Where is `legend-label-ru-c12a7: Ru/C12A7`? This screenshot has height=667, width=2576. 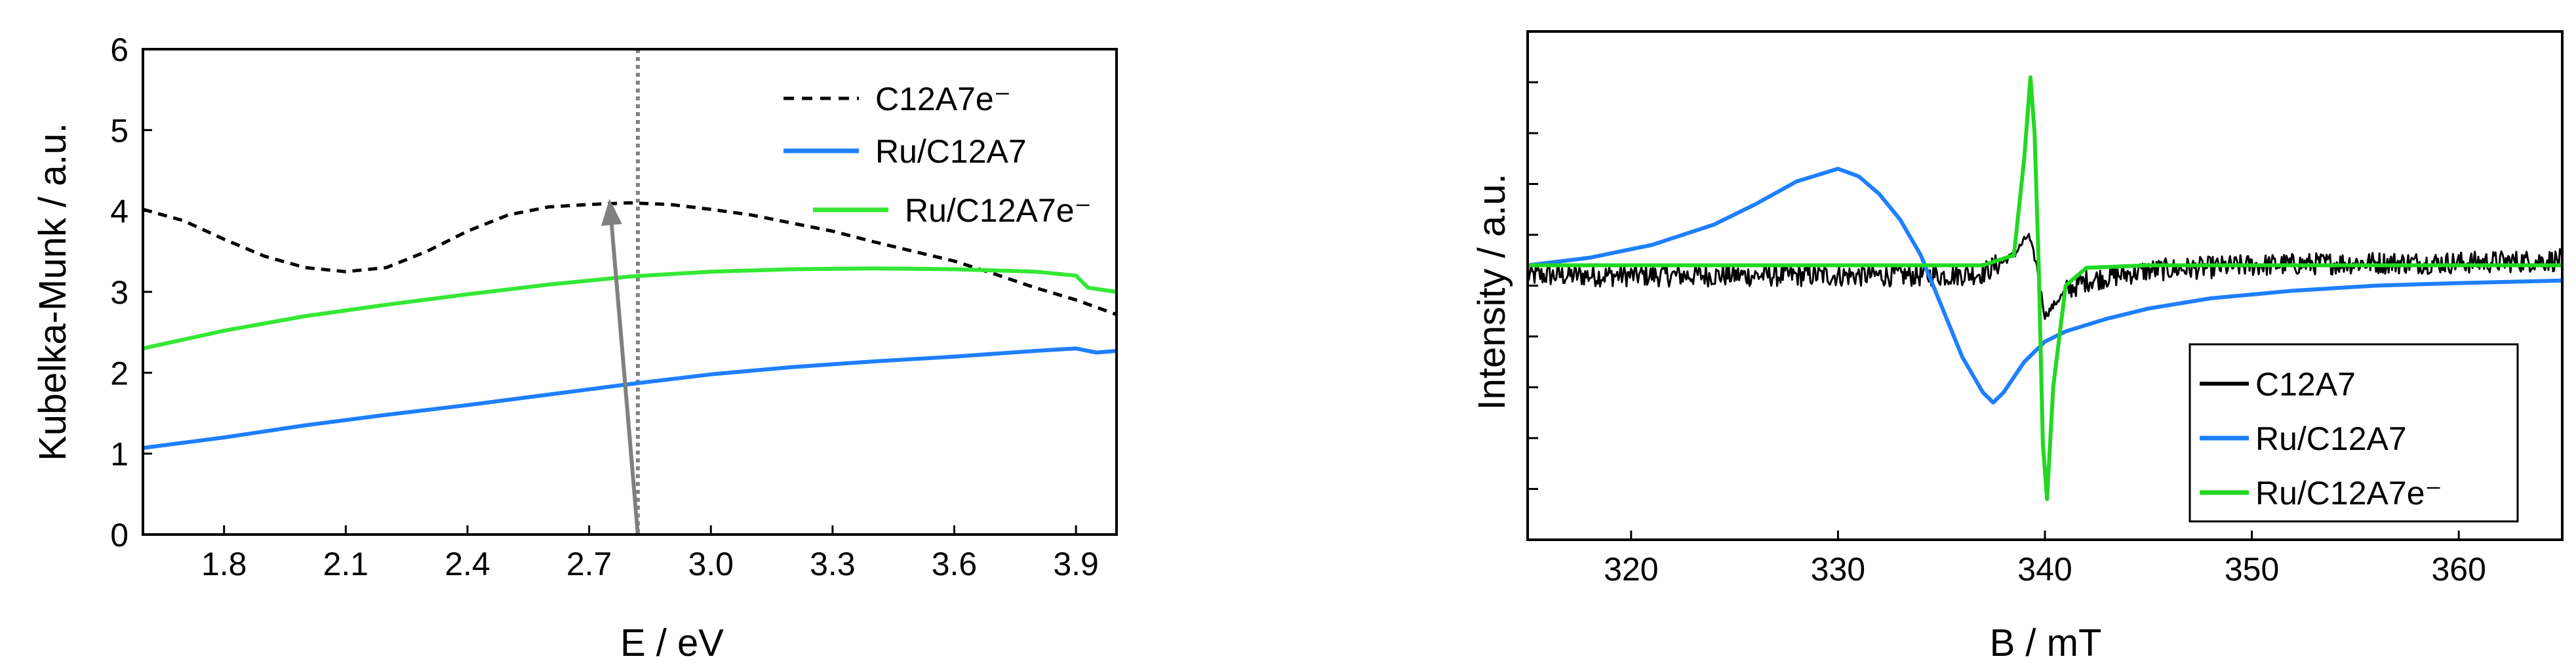 legend-label-ru-c12a7: Ru/C12A7 is located at coordinates (951, 151).